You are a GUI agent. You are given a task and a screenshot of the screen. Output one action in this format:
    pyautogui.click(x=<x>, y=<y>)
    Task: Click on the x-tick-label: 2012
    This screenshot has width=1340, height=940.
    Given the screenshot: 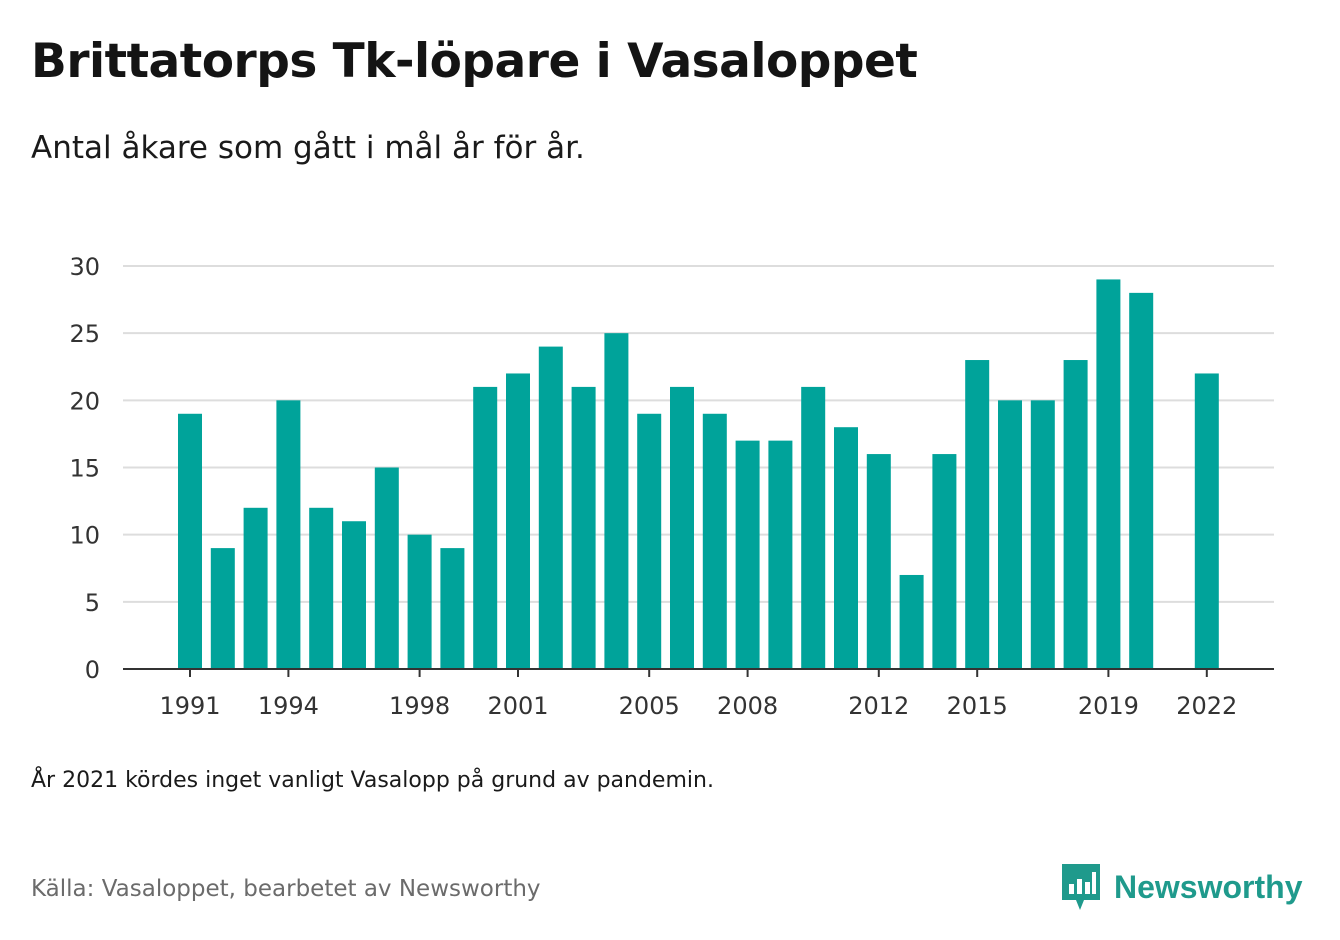 What is the action you would take?
    pyautogui.click(x=878, y=706)
    